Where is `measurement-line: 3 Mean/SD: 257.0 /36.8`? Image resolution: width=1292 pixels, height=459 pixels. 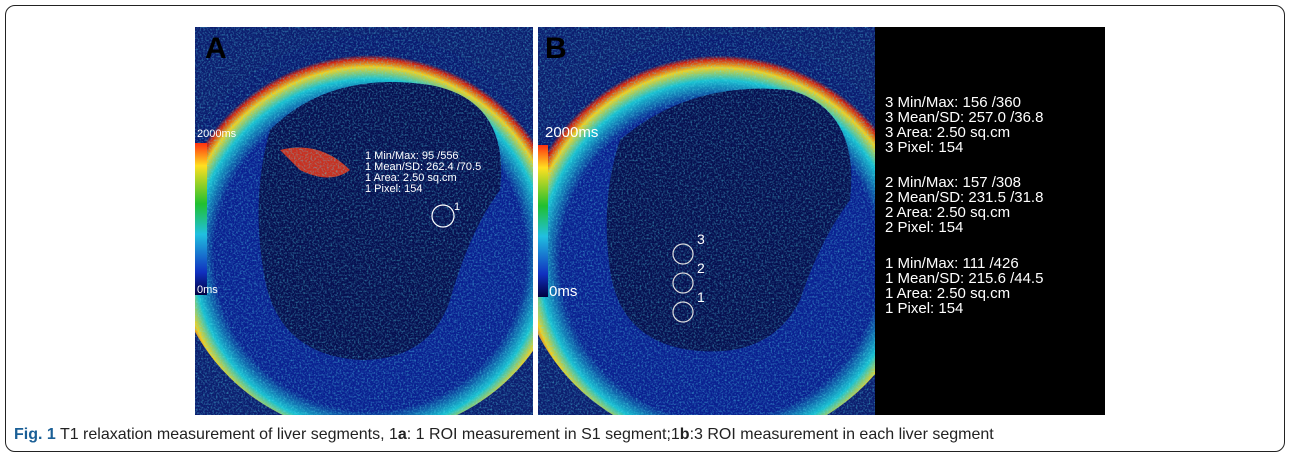
measurement-line: 3 Mean/SD: 257.0 /36.8 is located at coordinates (964, 117).